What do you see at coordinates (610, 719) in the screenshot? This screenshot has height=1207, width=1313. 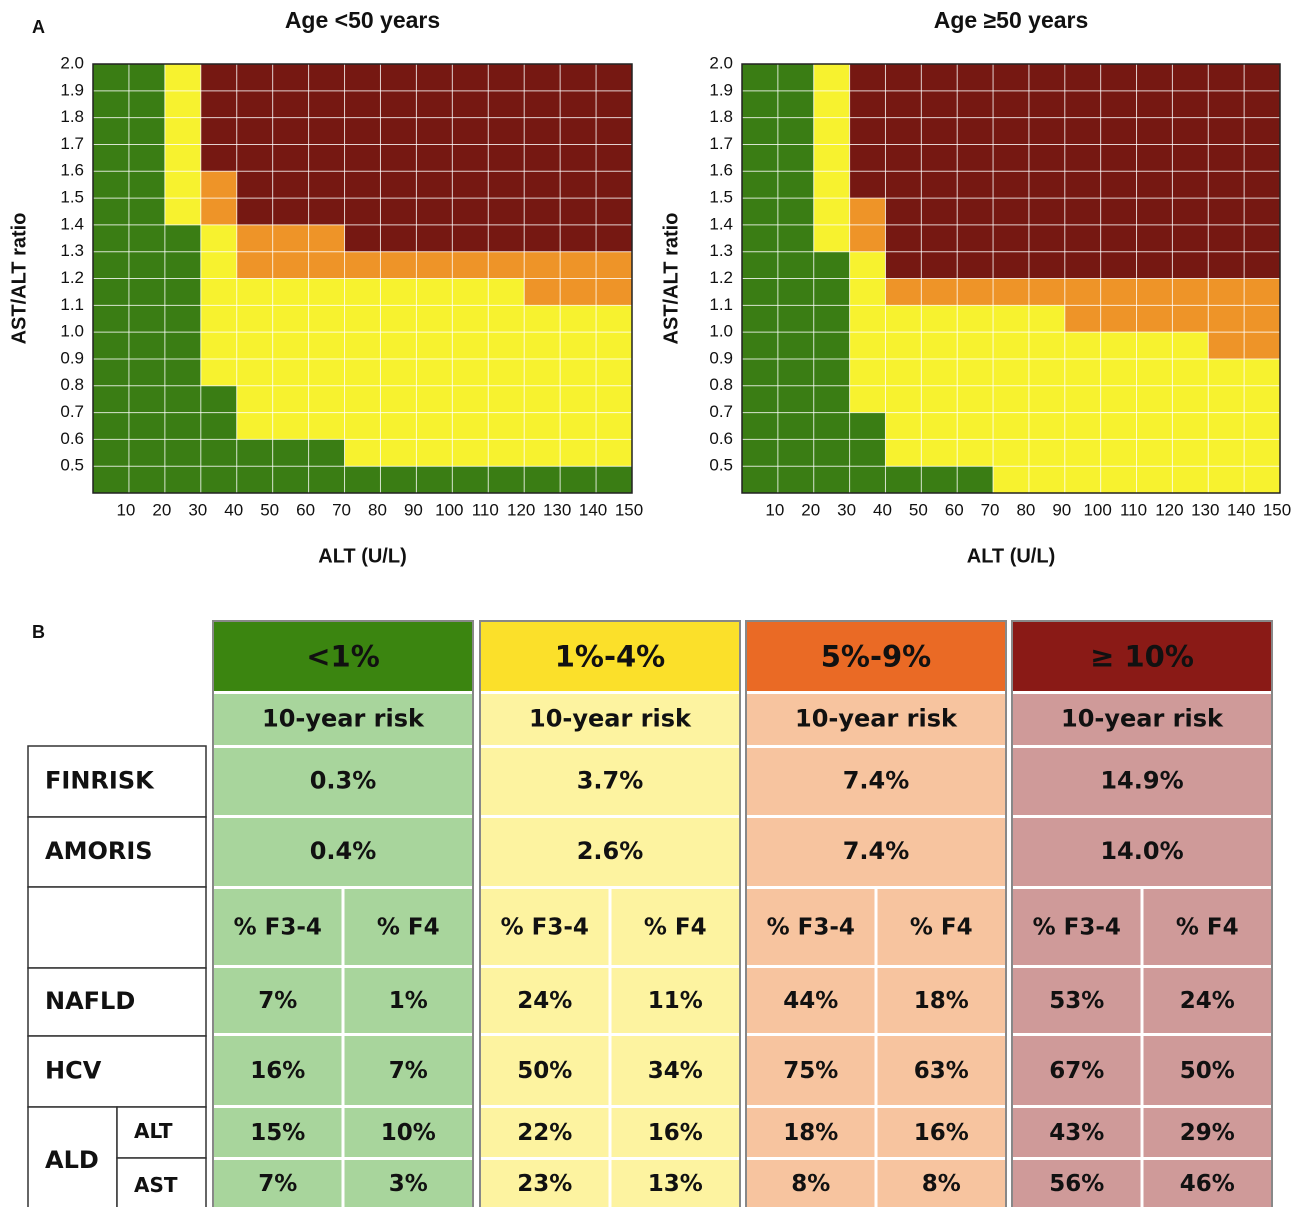 I see `subheader: 10-year risk` at bounding box center [610, 719].